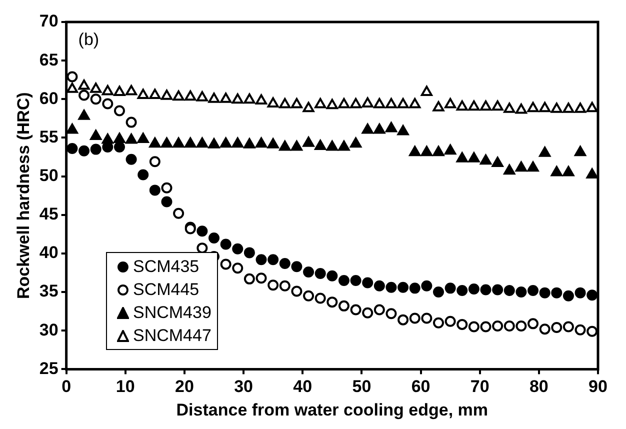  What do you see at coordinates (420, 386) in the screenshot?
I see `x-tick-label: 60` at bounding box center [420, 386].